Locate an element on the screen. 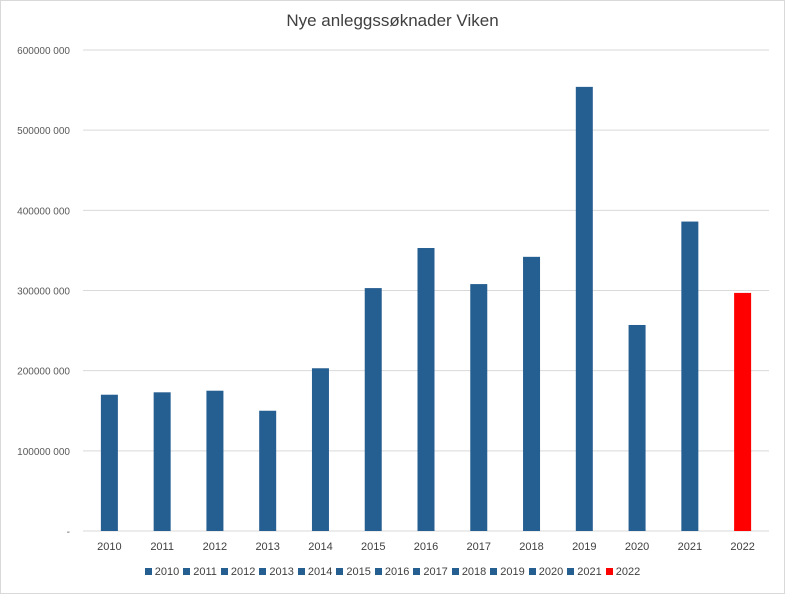 This screenshot has width=785, height=594. x-tick-label: 2017 is located at coordinates (479, 547).